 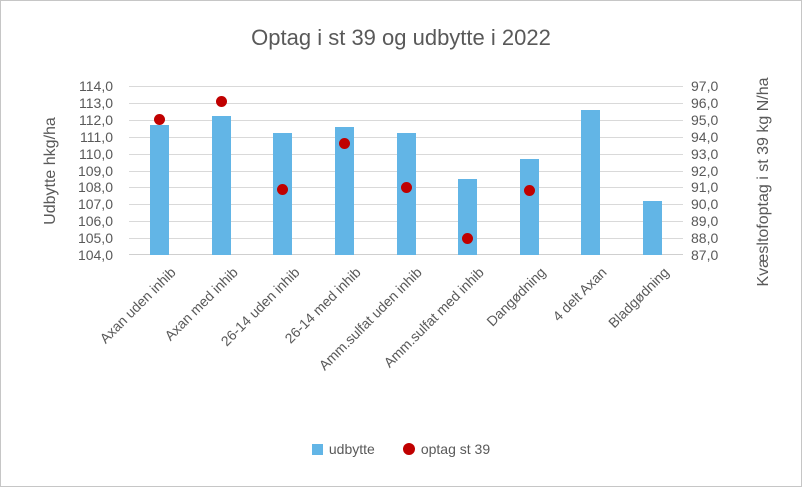 What do you see at coordinates (351, 449) in the screenshot?
I see `legend-label: udbytte` at bounding box center [351, 449].